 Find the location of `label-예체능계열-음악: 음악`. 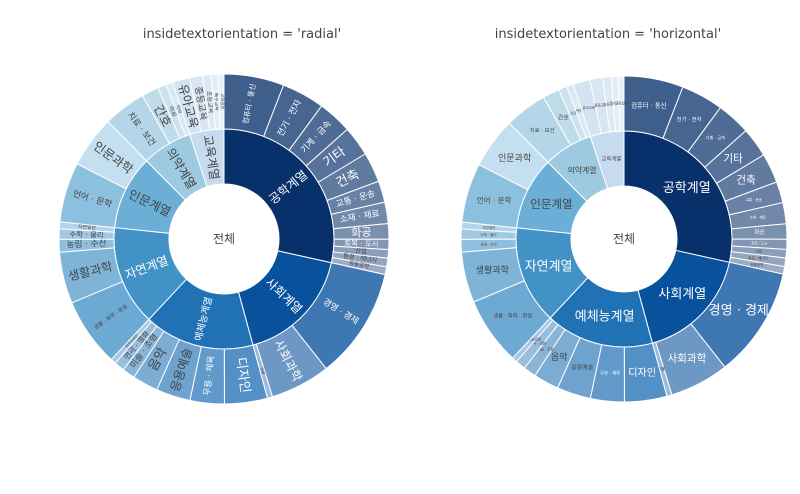

label-예체능계열-음악: 음악 is located at coordinates (559, 357).